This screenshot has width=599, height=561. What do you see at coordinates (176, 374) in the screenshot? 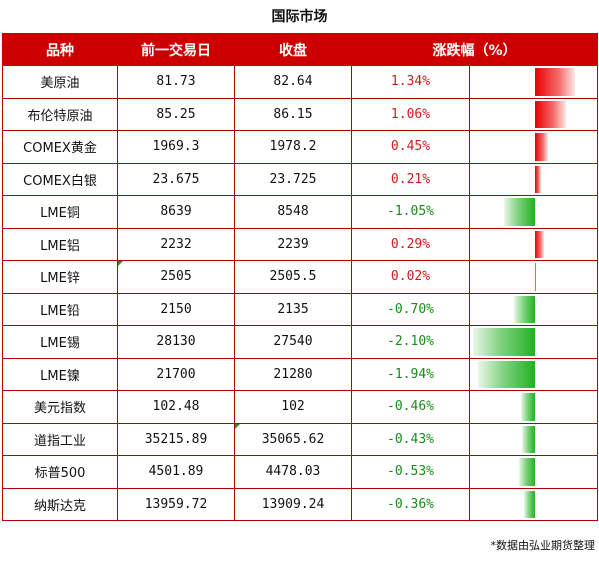
I see `cell-prev: 21700` at bounding box center [176, 374].